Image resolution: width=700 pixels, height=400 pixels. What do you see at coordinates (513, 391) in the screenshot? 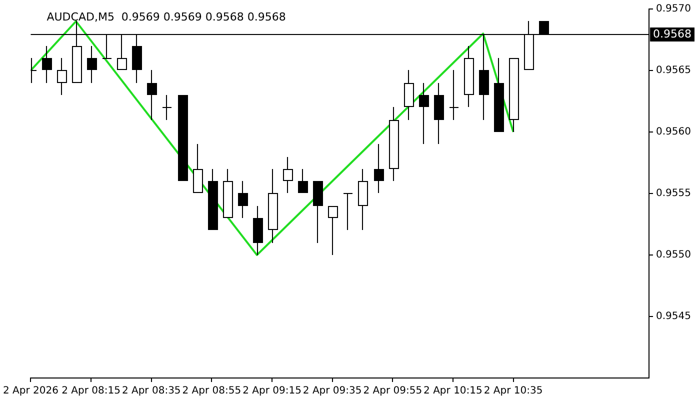
I see `x-tick-label: 2 Apr 10:35` at bounding box center [513, 391].